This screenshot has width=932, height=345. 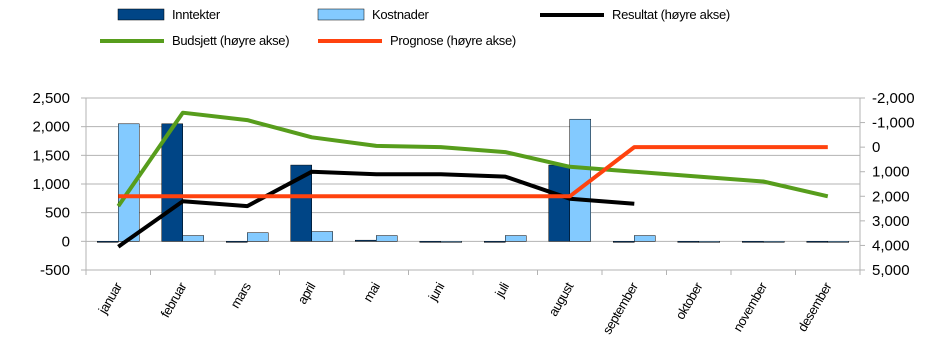 What do you see at coordinates (110, 298) in the screenshot?
I see `x-tick-label-januar: januar` at bounding box center [110, 298].